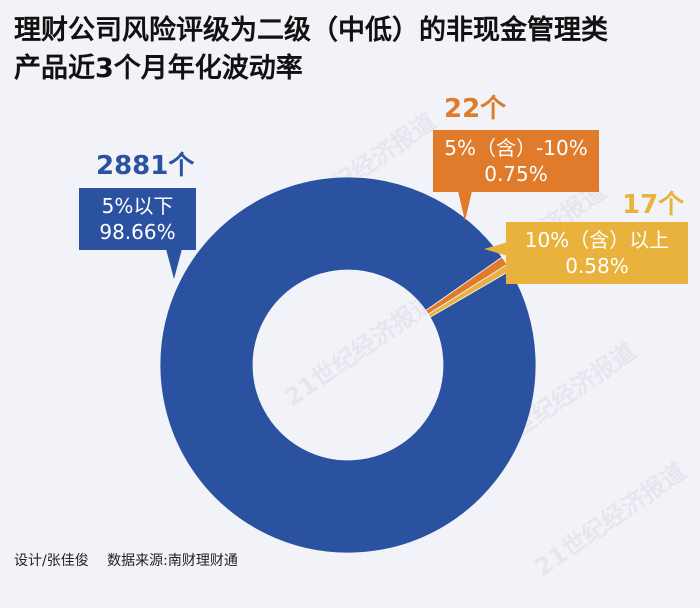 Image resolution: width=700 pixels, height=608 pixels. Describe the element at coordinates (352, 50) in the screenshot. I see `chart-title: 理财公司风险评级为二级（中低）的非现金管理类 产品近3个月年化波动率` at that location.